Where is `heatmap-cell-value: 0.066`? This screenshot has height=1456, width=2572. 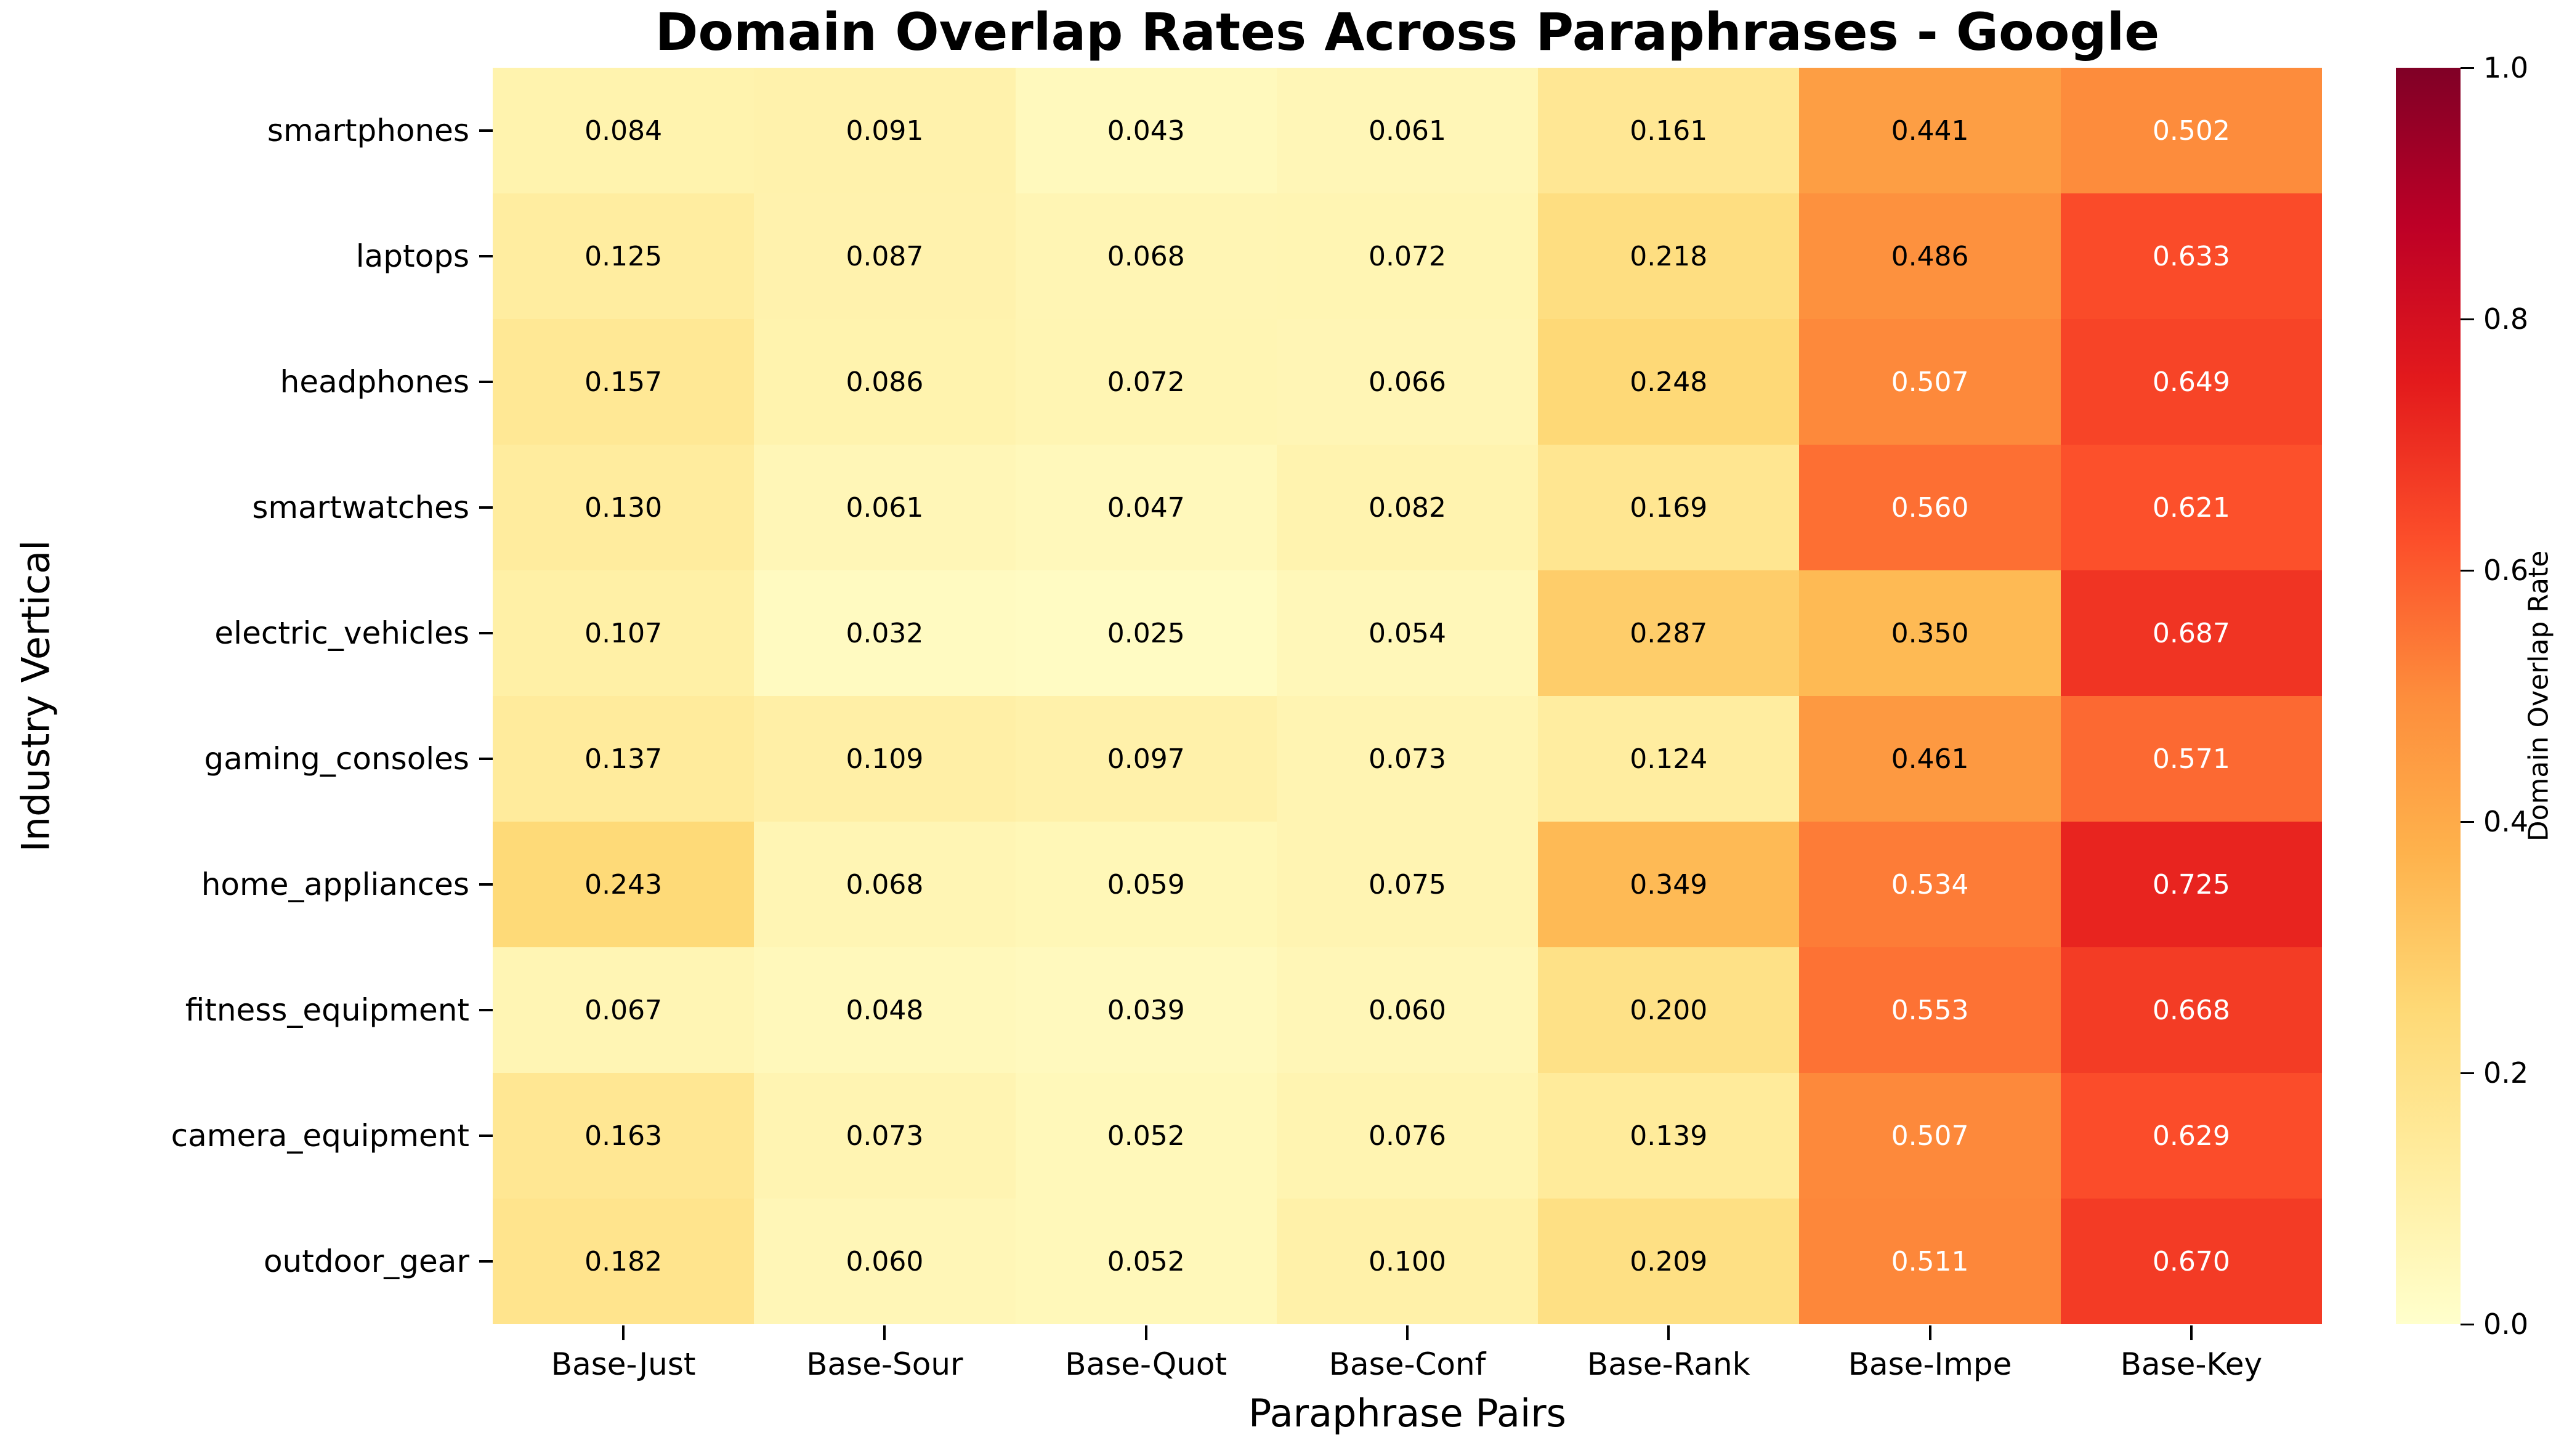 heatmap-cell-value: 0.066 is located at coordinates (1407, 382).